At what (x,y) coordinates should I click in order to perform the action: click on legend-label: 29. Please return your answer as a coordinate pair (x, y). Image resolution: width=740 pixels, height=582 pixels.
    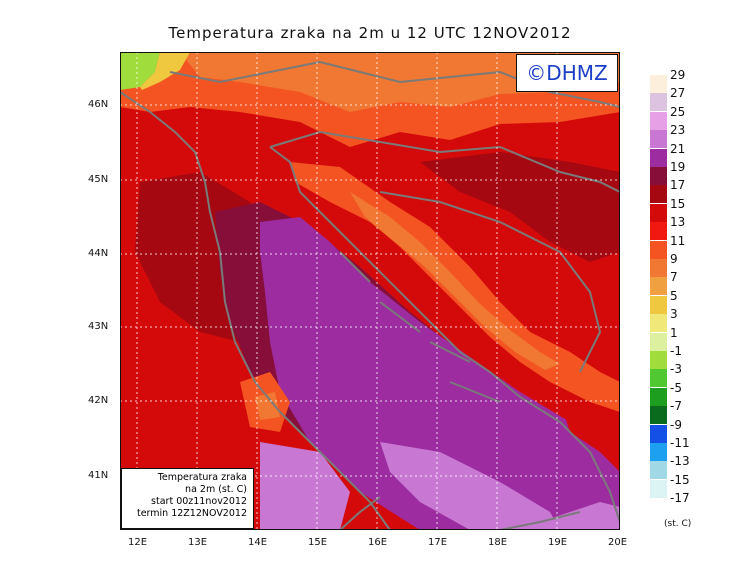
    Looking at the image, I should click on (678, 75).